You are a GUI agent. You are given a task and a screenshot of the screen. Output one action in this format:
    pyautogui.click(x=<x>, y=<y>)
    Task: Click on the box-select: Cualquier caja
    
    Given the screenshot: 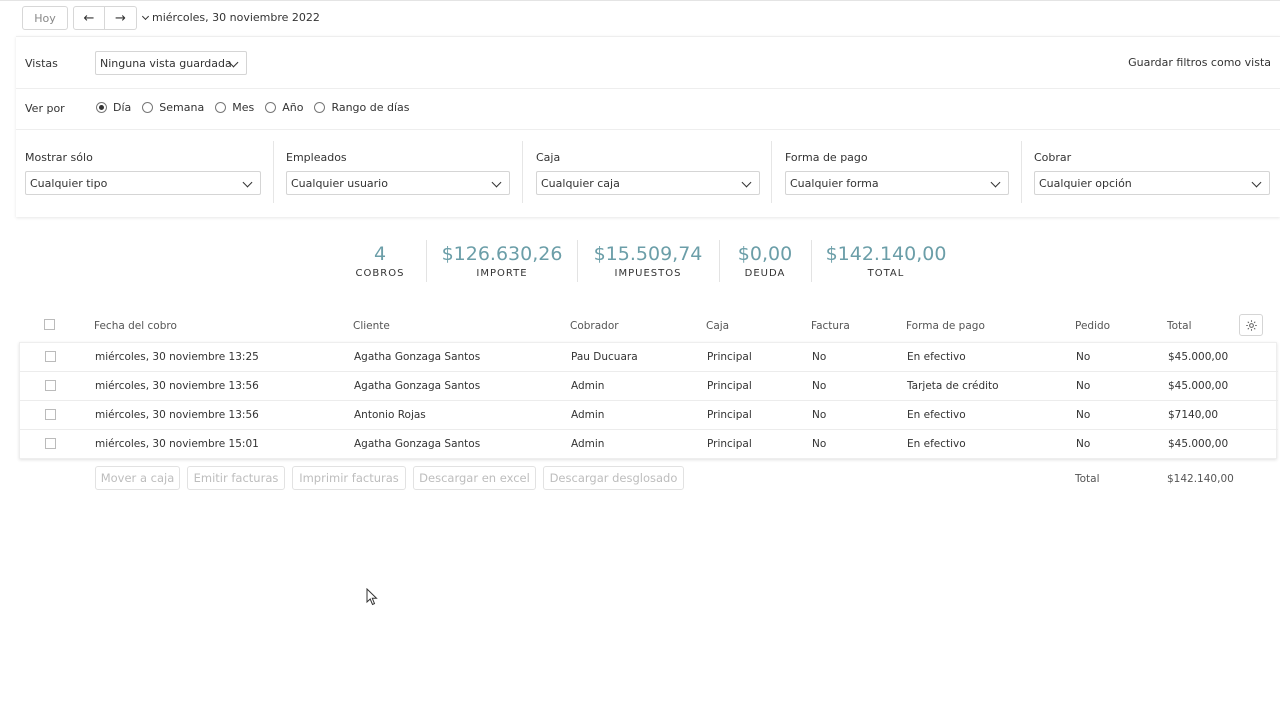 What is the action you would take?
    pyautogui.click(x=648, y=183)
    